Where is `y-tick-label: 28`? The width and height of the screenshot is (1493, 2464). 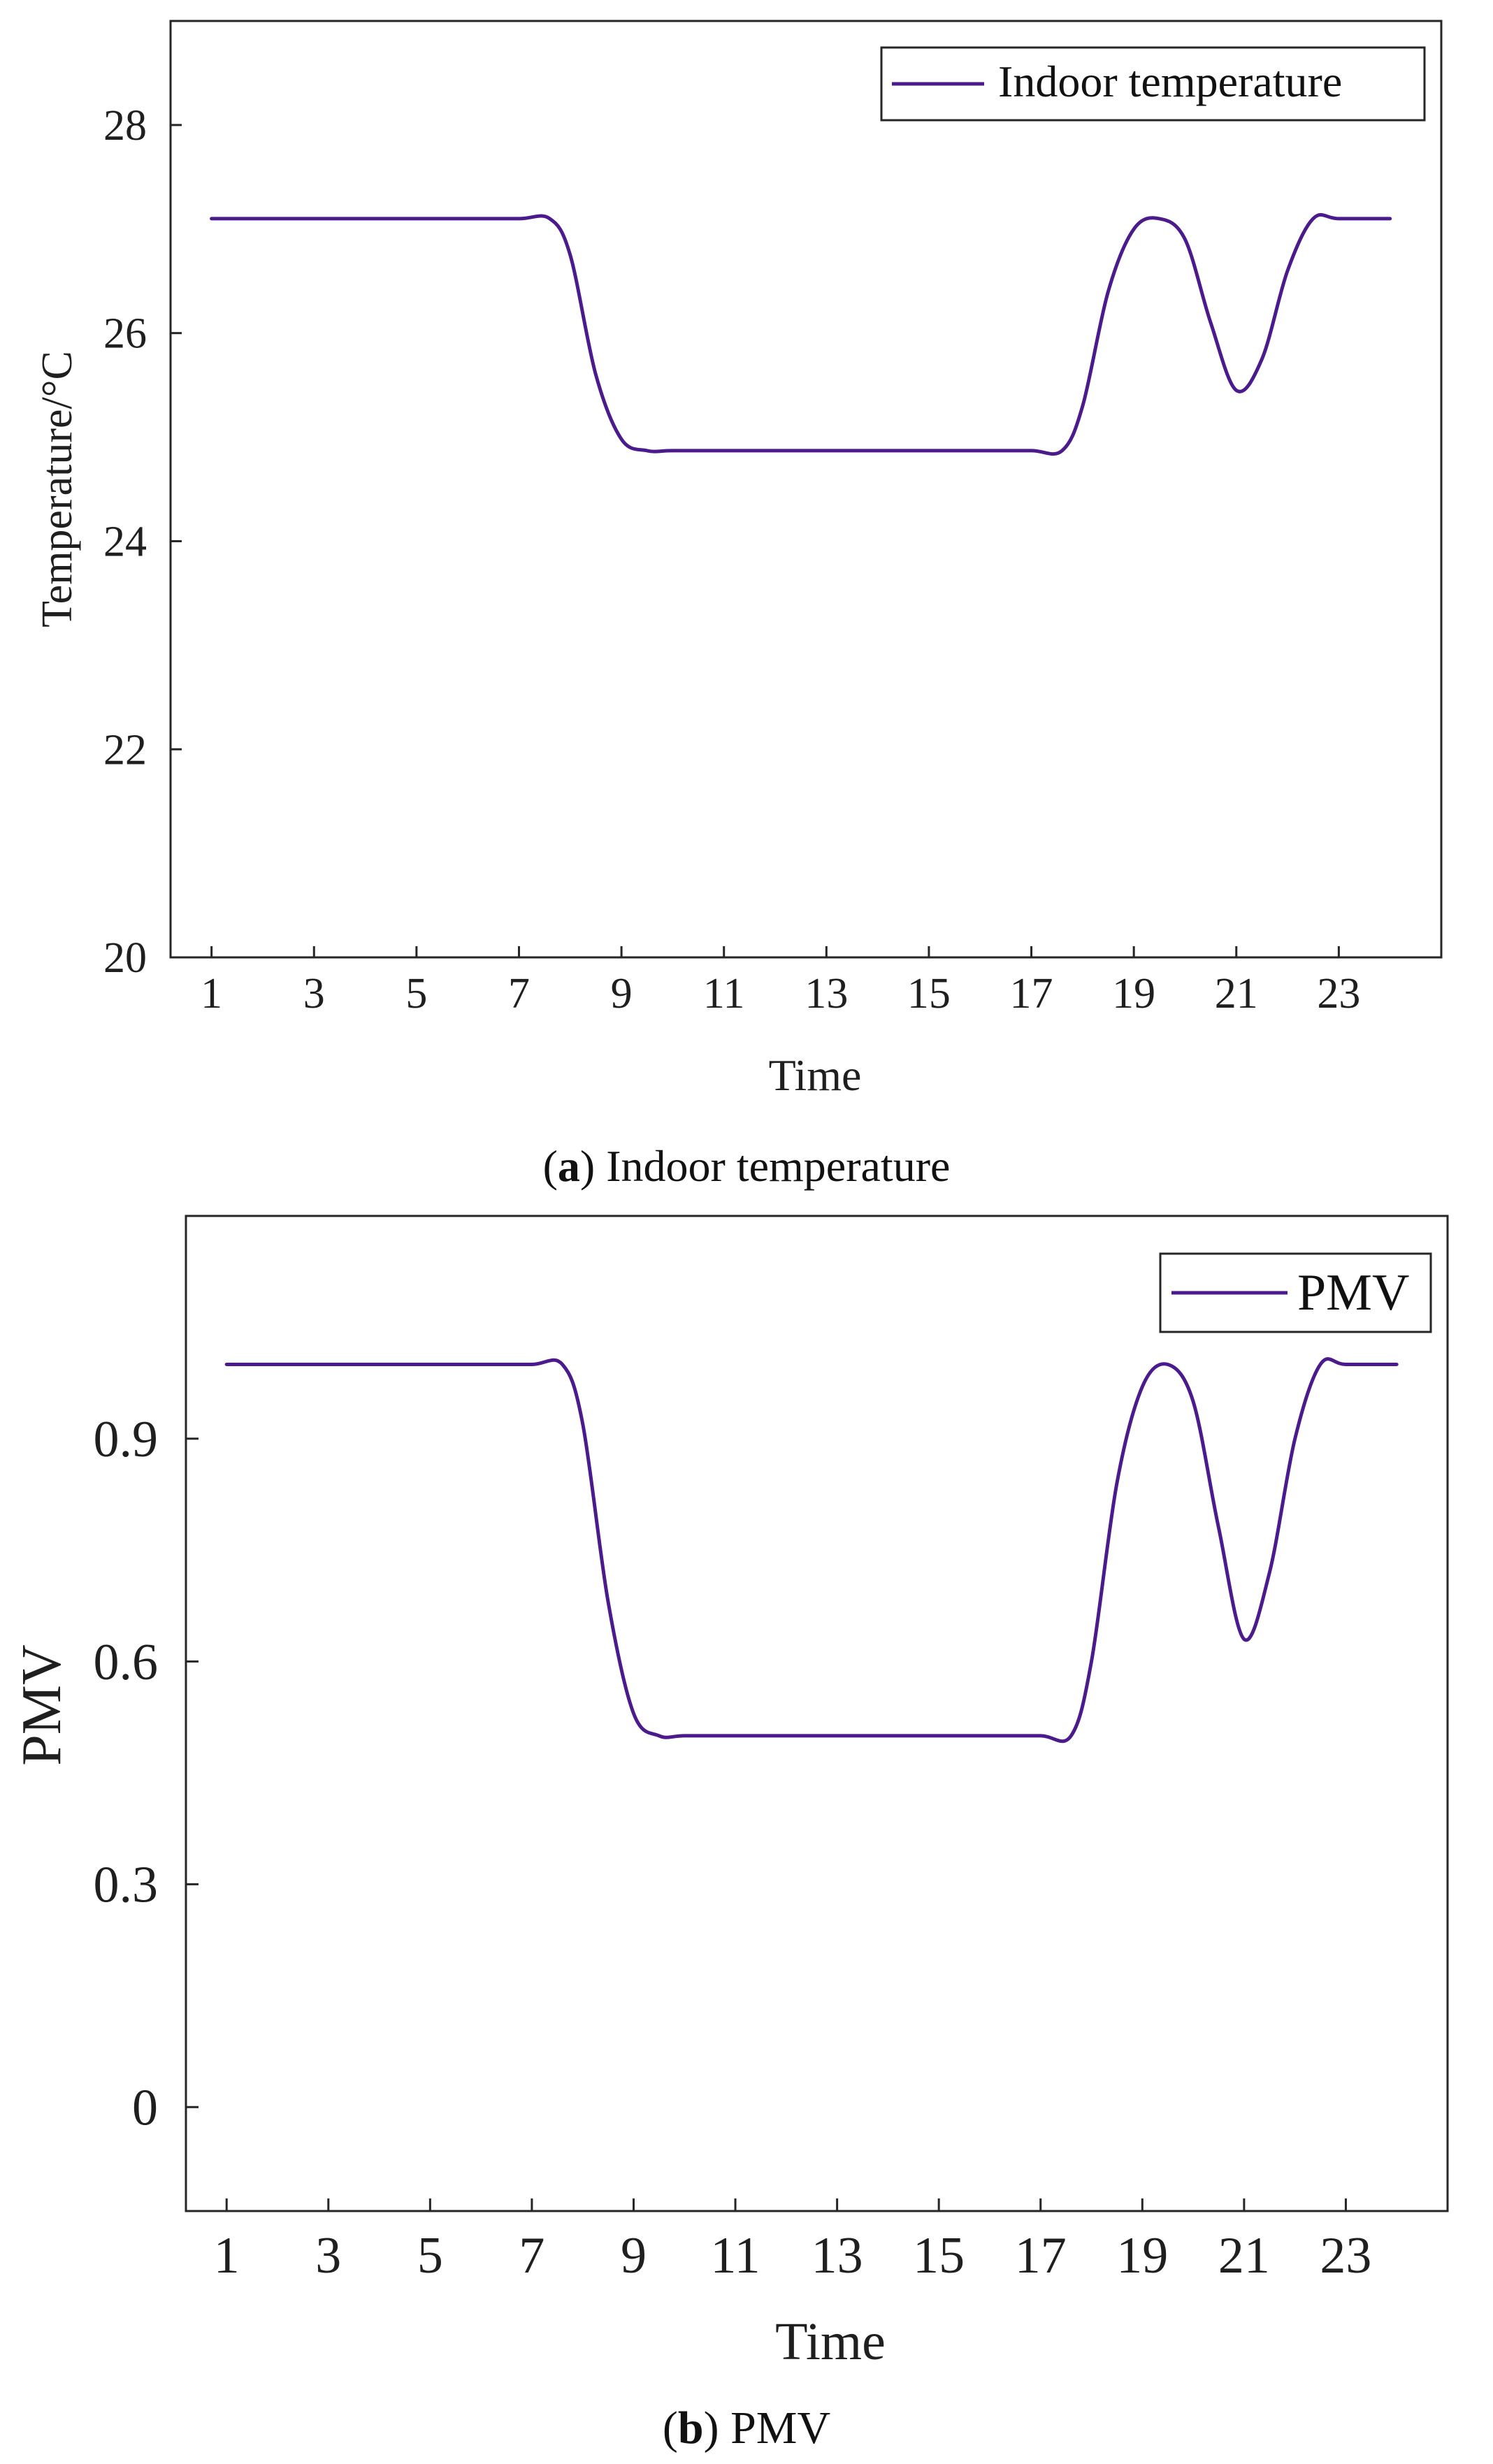 y-tick-label: 28 is located at coordinates (125, 126).